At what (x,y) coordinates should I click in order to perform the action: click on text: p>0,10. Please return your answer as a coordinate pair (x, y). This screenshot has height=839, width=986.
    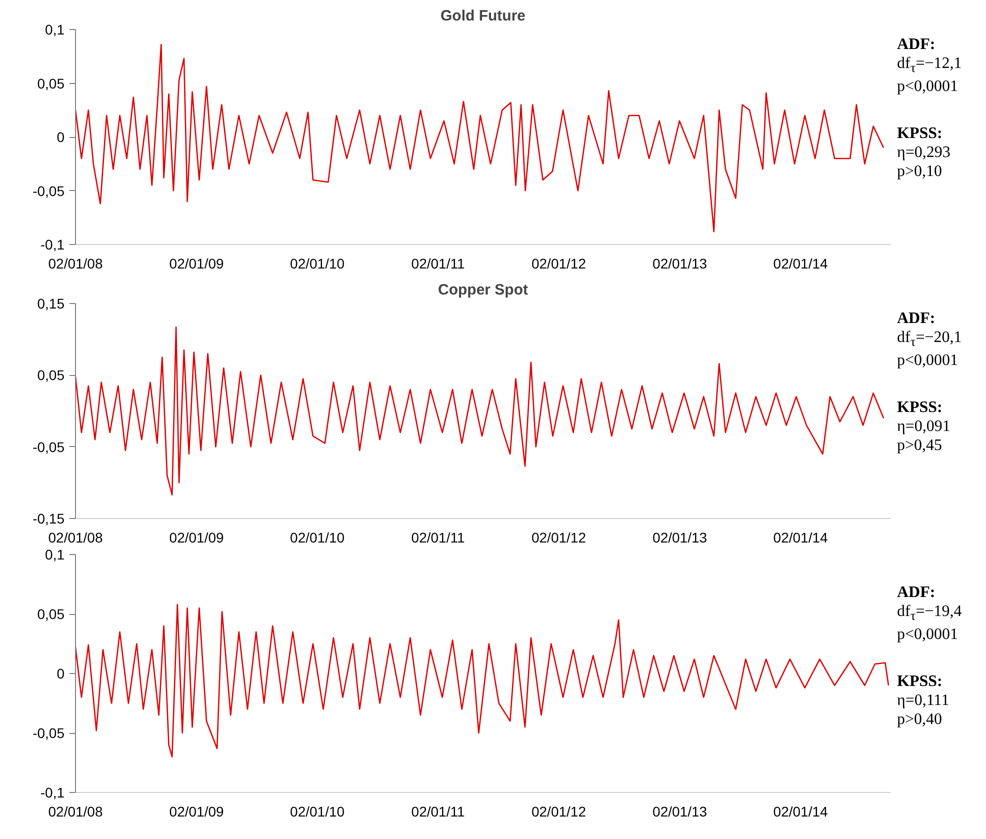
    Looking at the image, I should click on (920, 172).